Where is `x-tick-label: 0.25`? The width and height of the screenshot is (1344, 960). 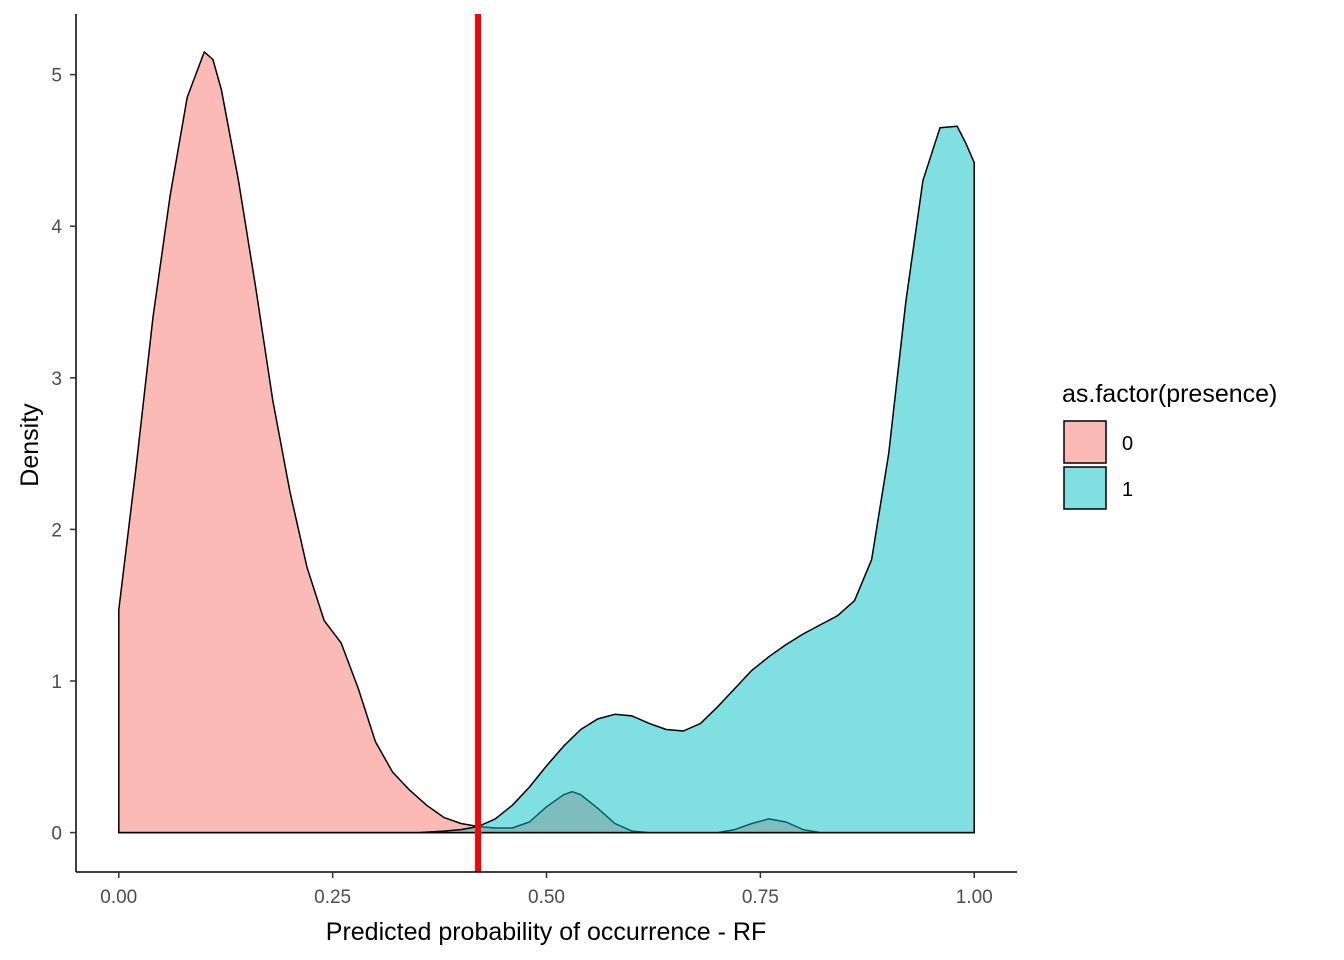
x-tick-label: 0.25 is located at coordinates (332, 897).